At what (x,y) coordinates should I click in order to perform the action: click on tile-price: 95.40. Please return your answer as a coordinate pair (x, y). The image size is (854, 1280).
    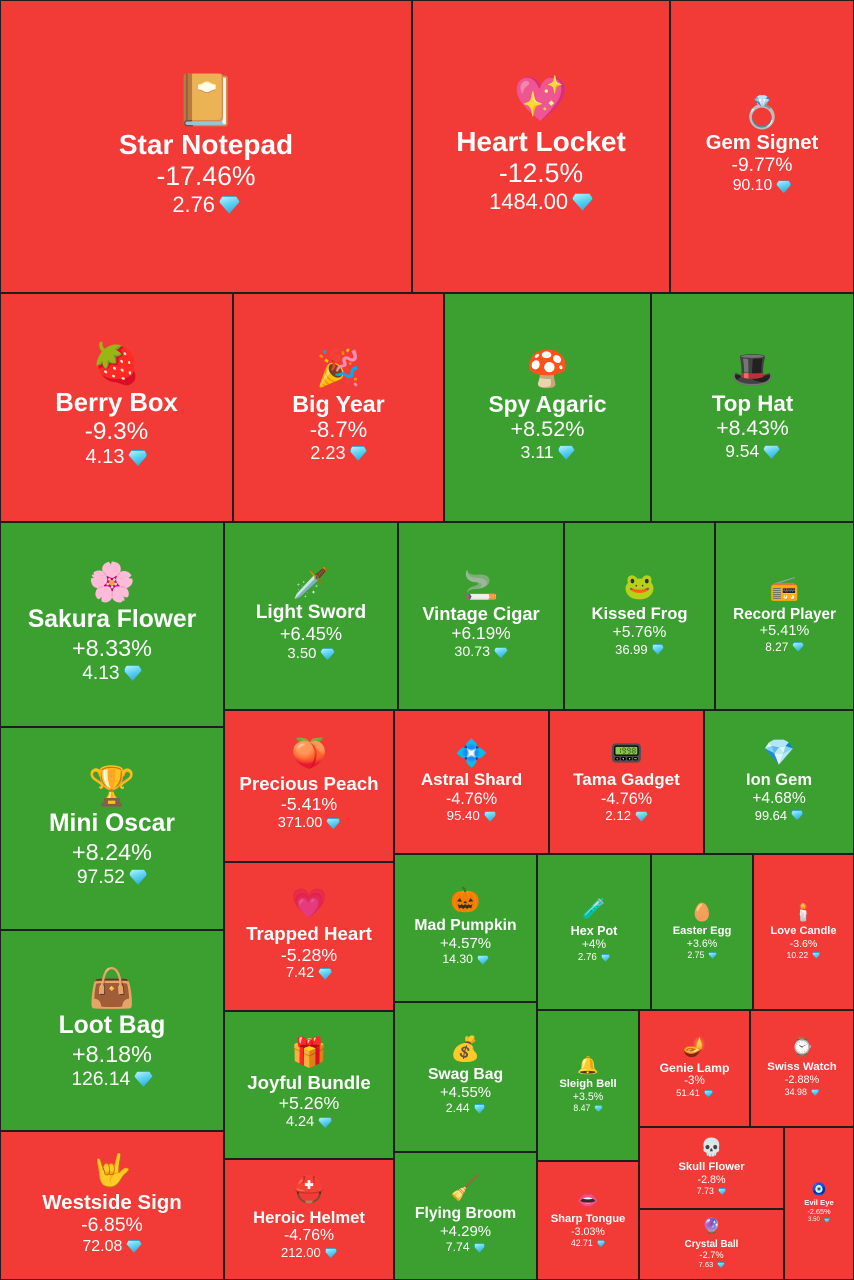
    Looking at the image, I should click on (463, 816).